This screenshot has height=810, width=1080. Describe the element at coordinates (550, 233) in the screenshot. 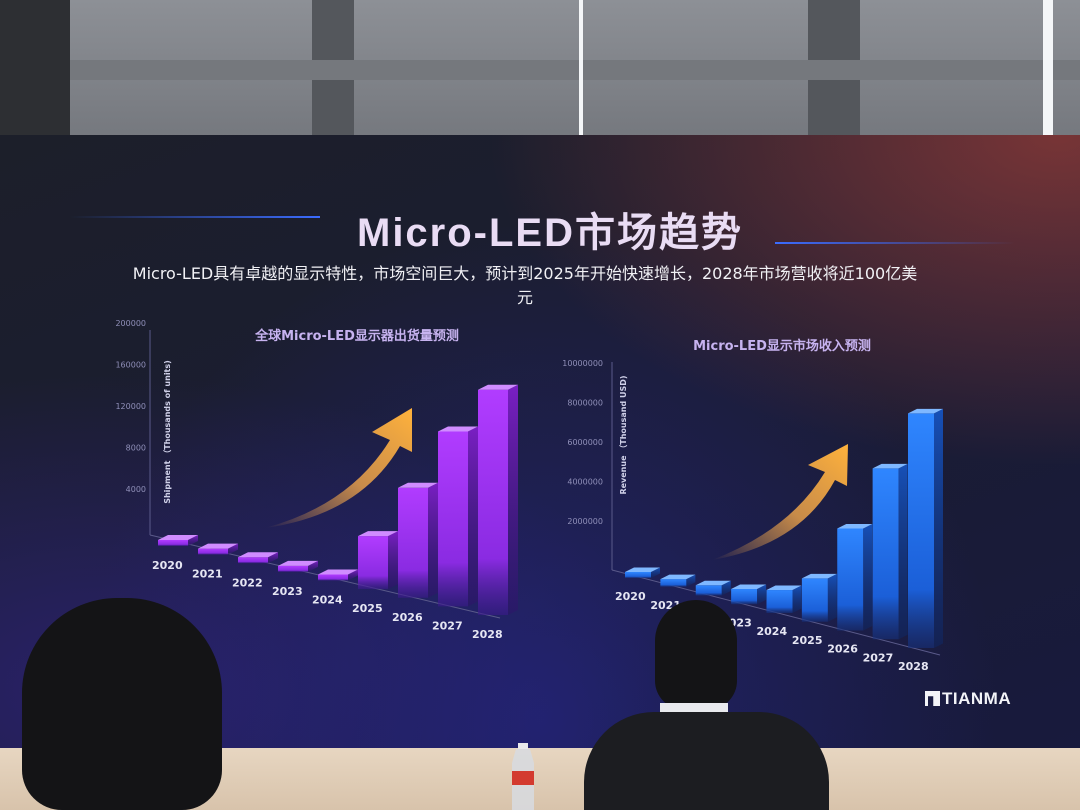

I see `slide-title: Micro-LED市场趋势` at that location.